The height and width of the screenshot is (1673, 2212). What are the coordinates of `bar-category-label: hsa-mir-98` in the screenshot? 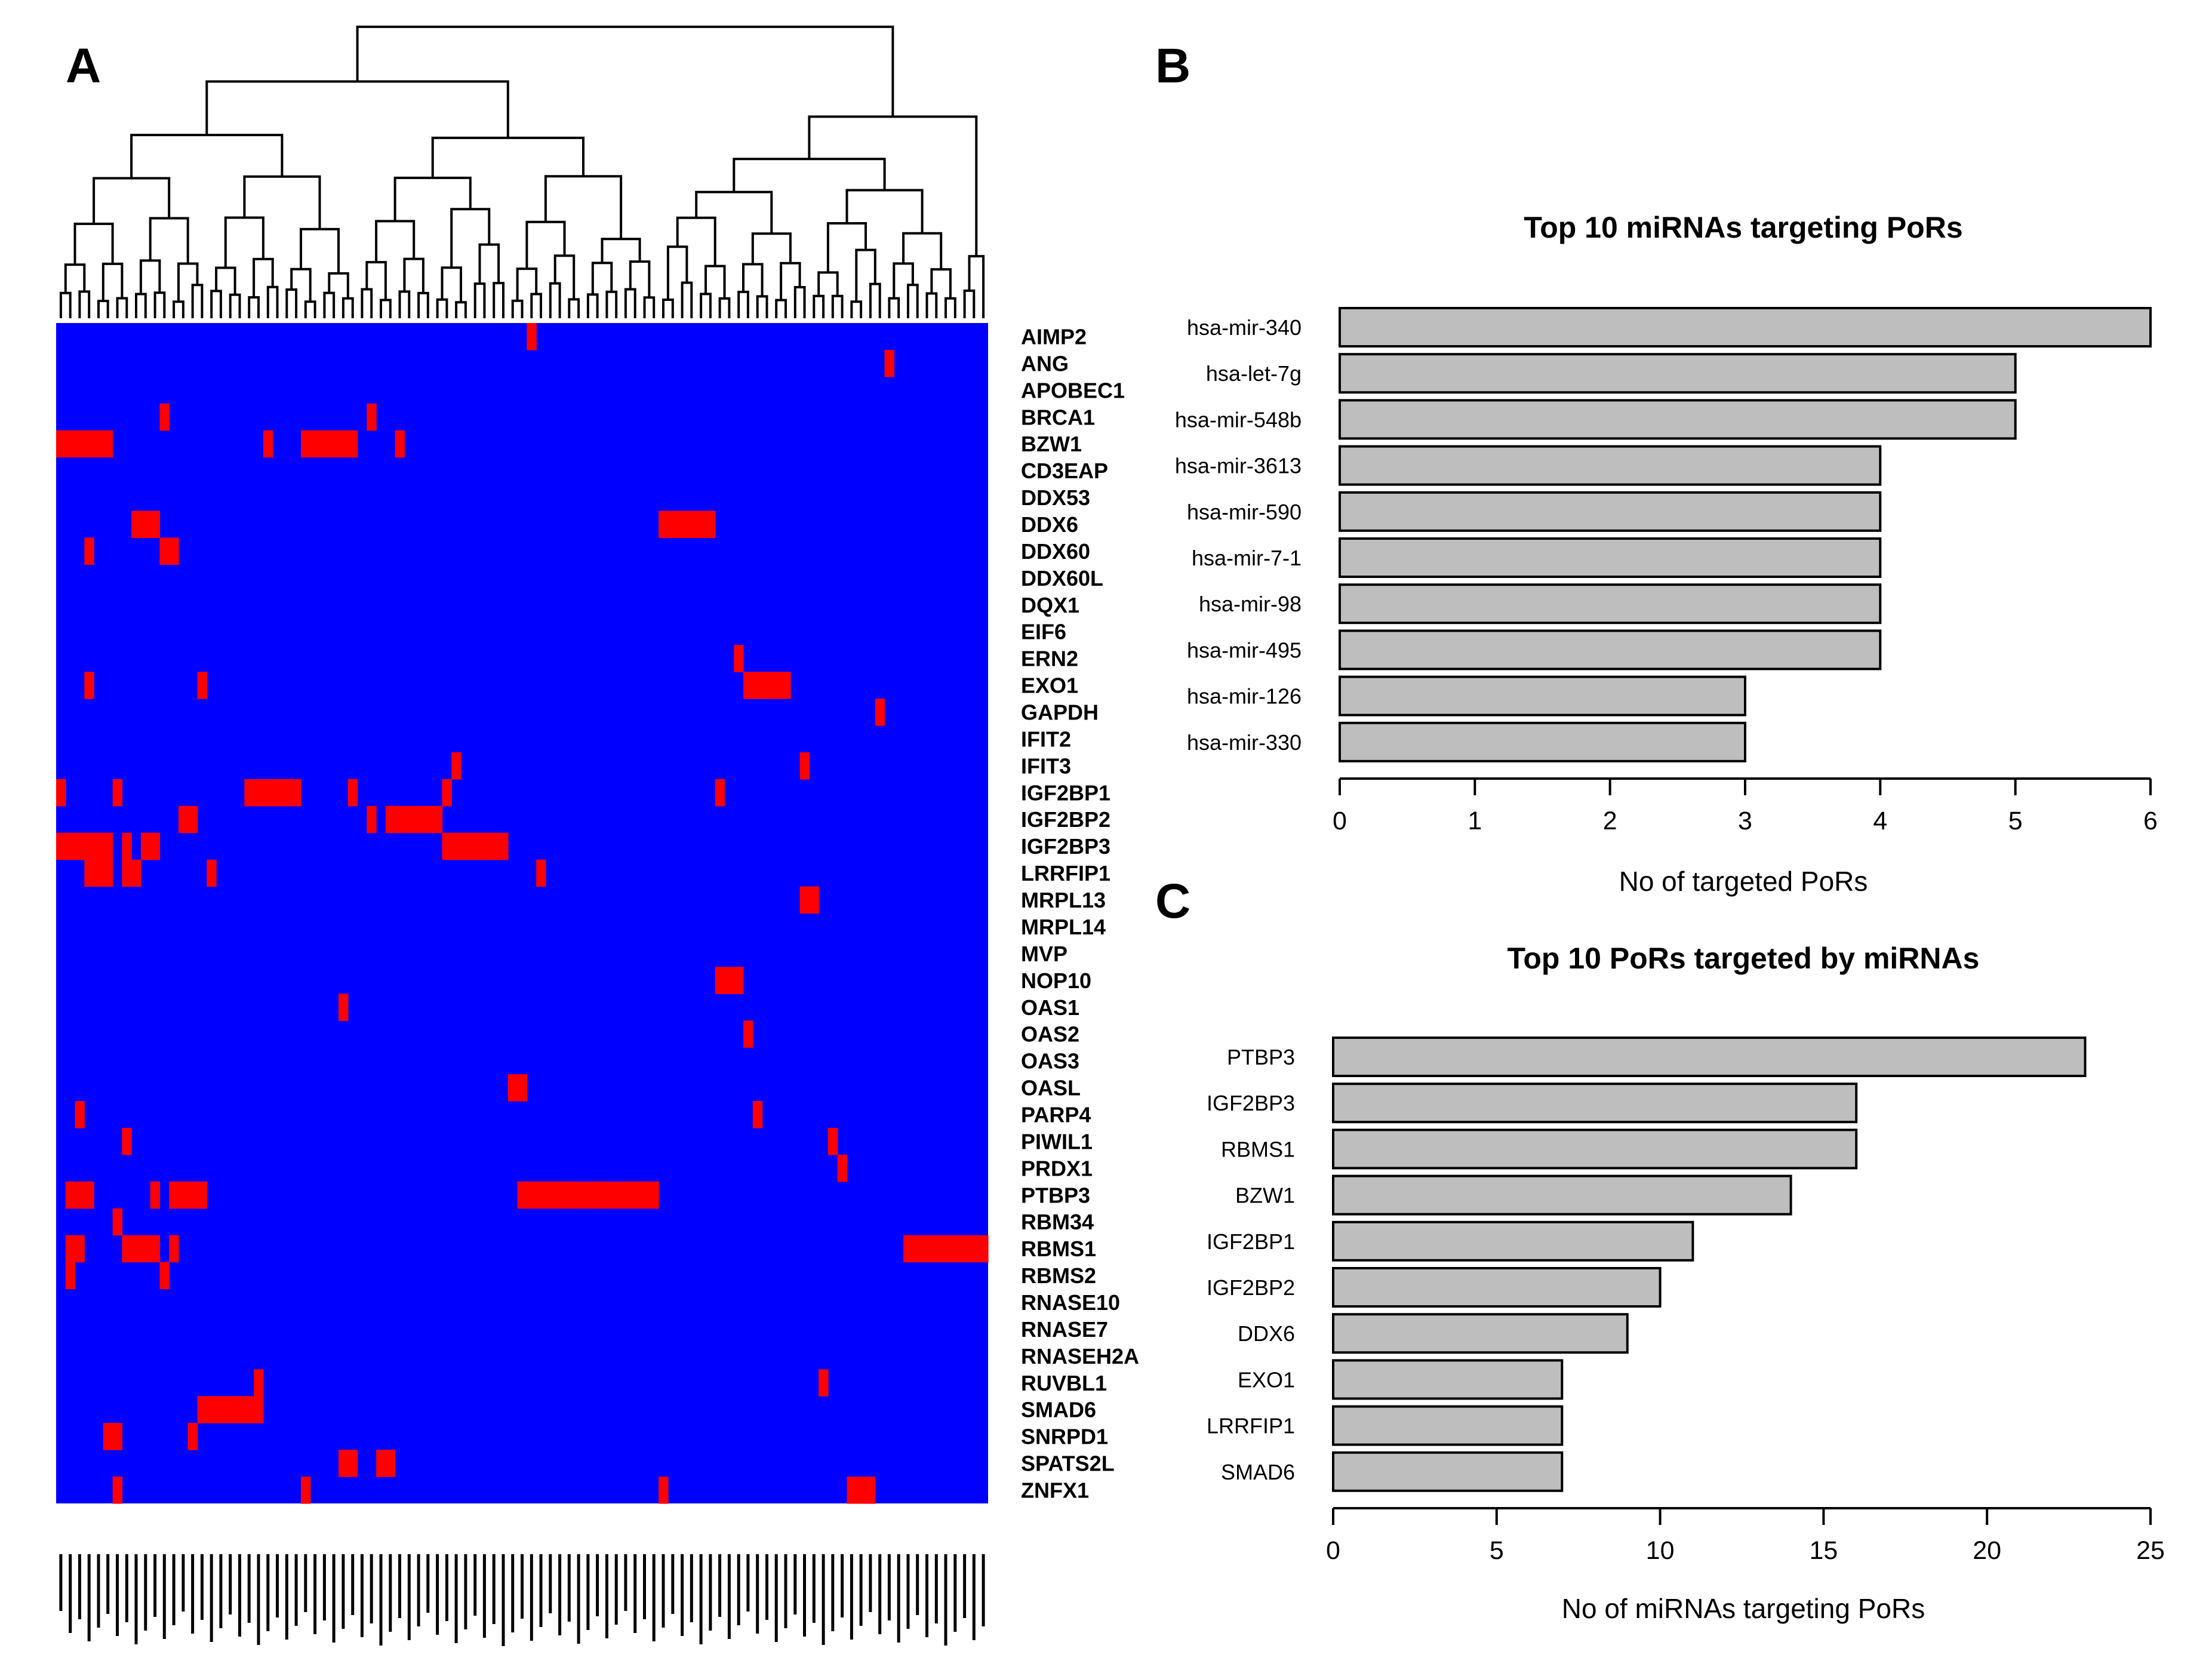 It's located at (1250, 604).